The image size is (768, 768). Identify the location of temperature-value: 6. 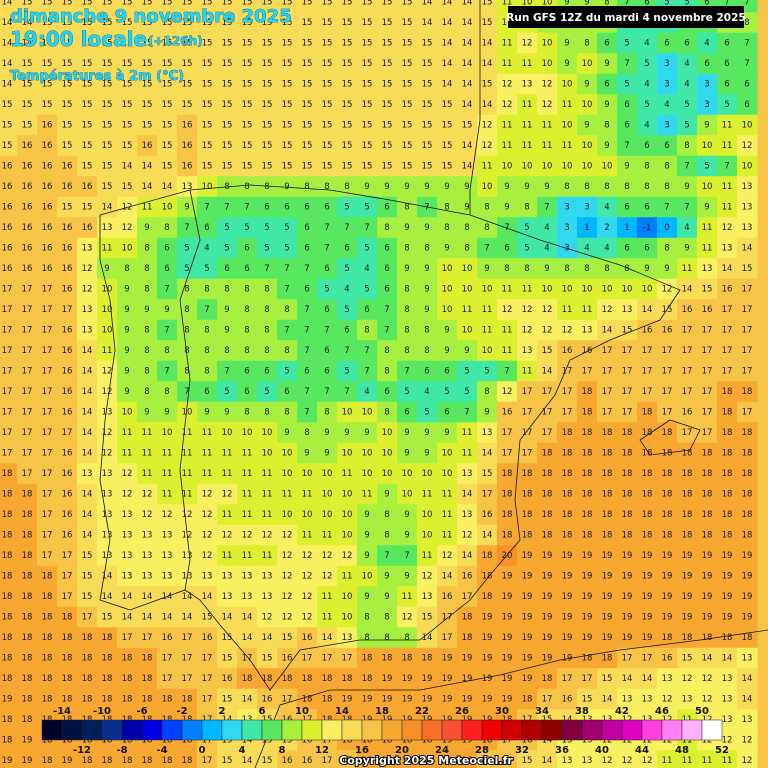
(386, 269).